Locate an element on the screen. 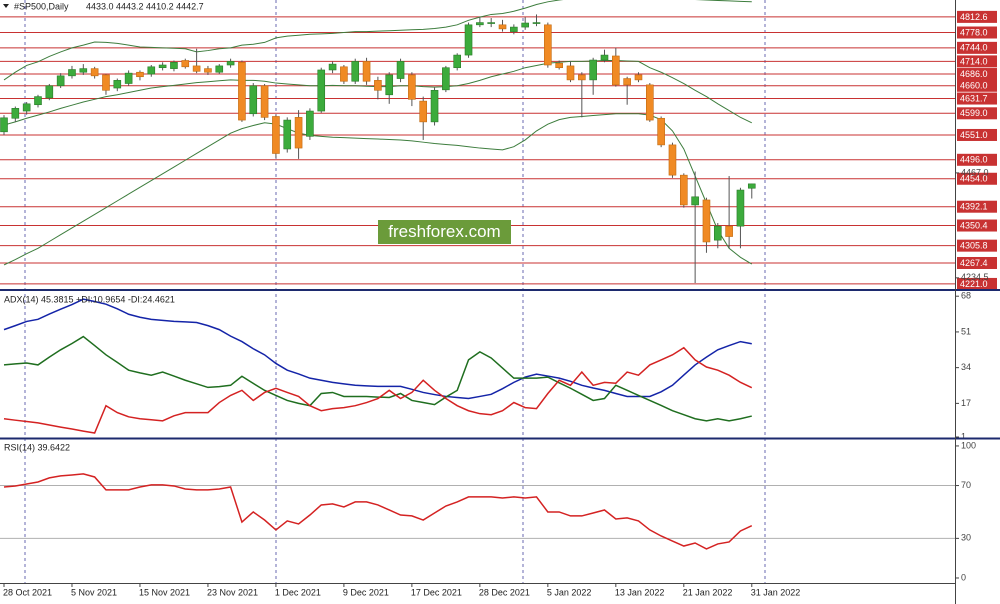 This screenshot has height=604, width=1000. level-label: 4305.8 is located at coordinates (974, 246).